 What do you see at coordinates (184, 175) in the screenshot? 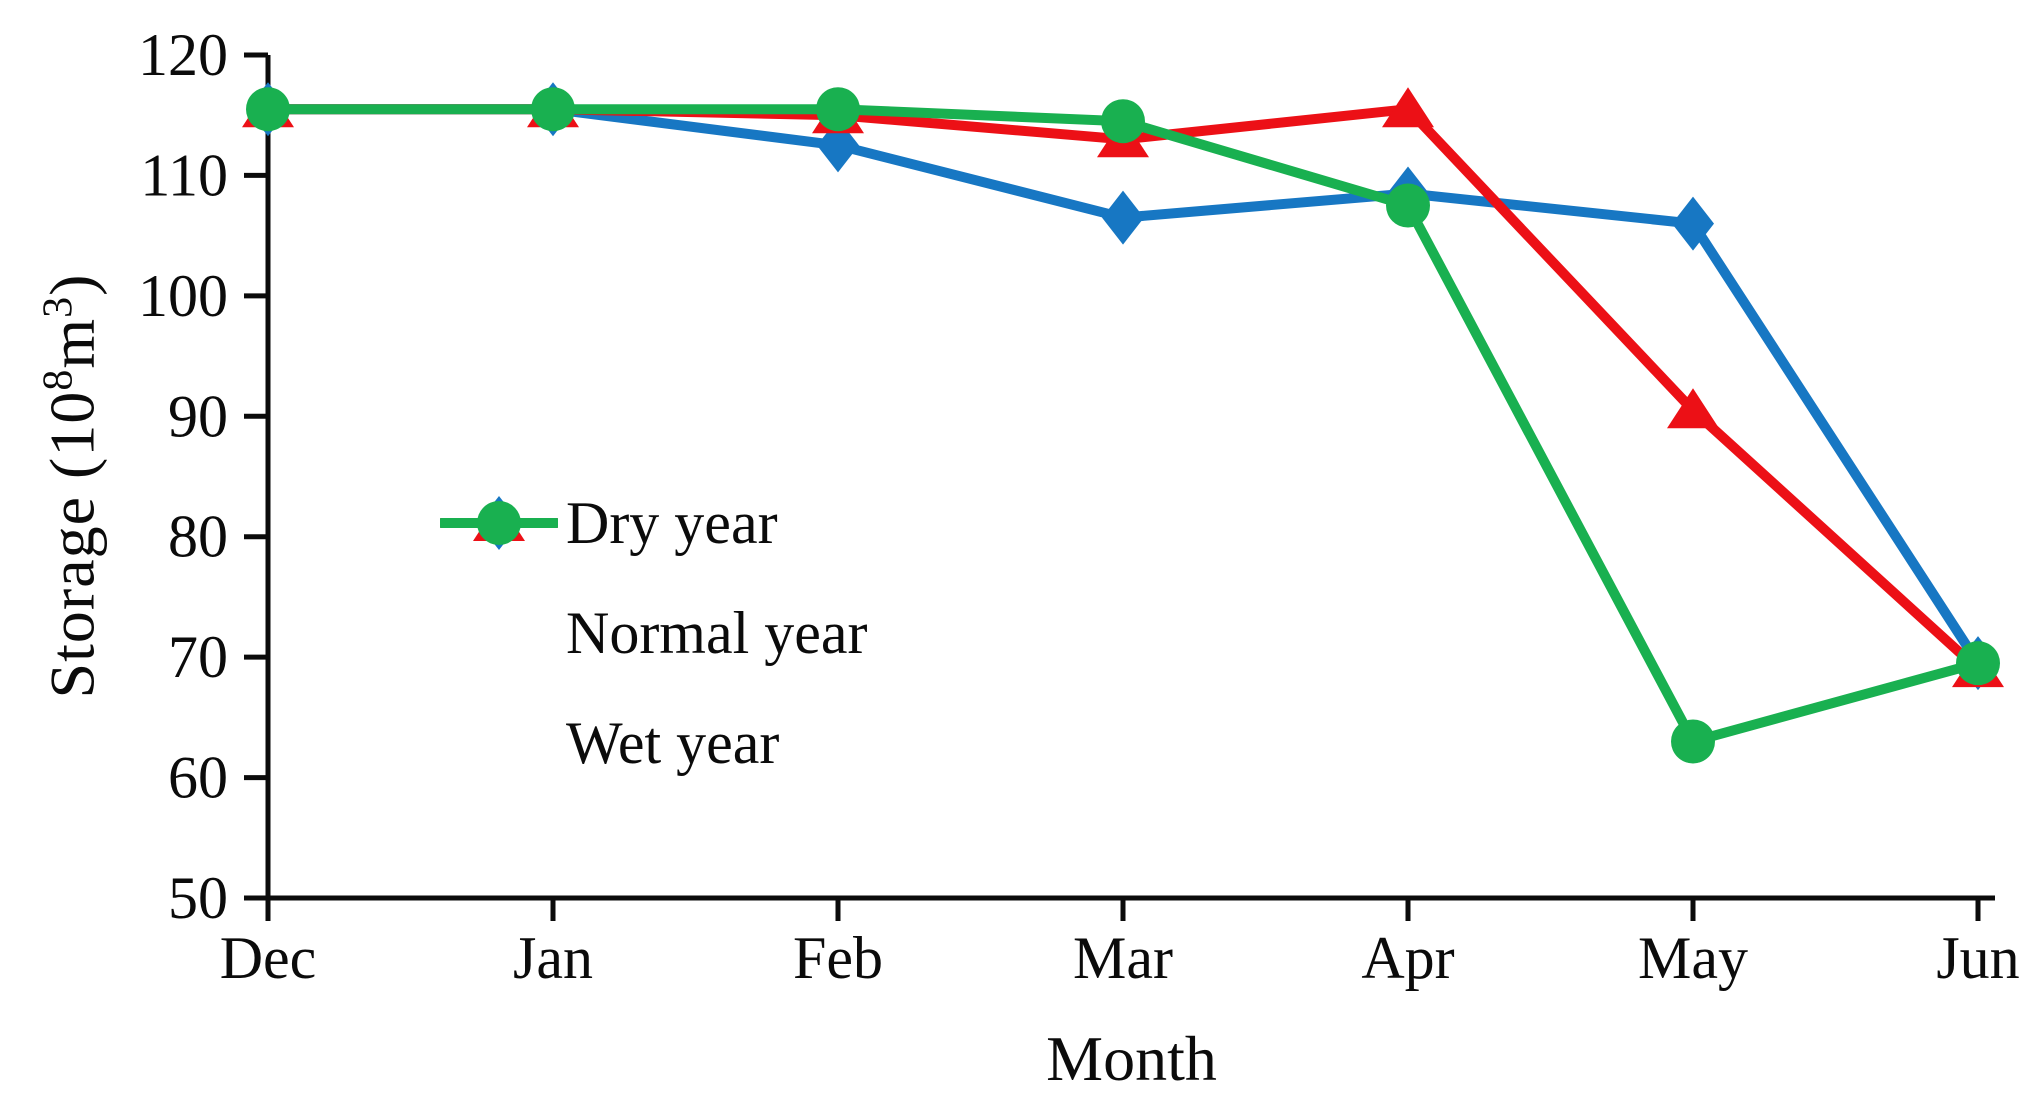
I see `y-tick-label: 110` at bounding box center [184, 175].